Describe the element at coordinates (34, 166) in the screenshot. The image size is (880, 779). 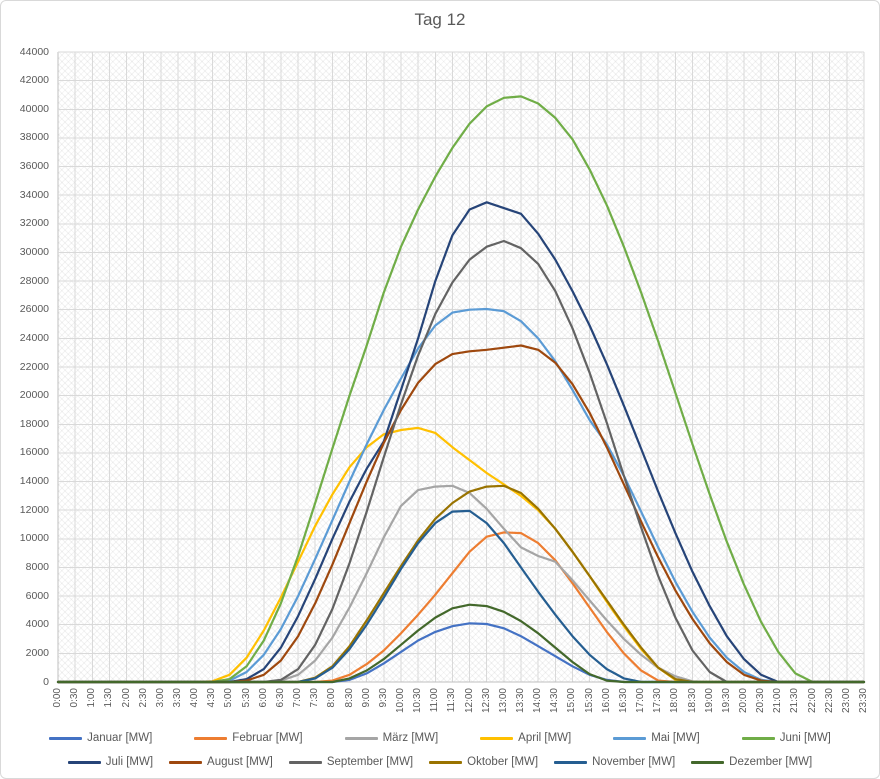
I see `y-tick-label: 36000` at that location.